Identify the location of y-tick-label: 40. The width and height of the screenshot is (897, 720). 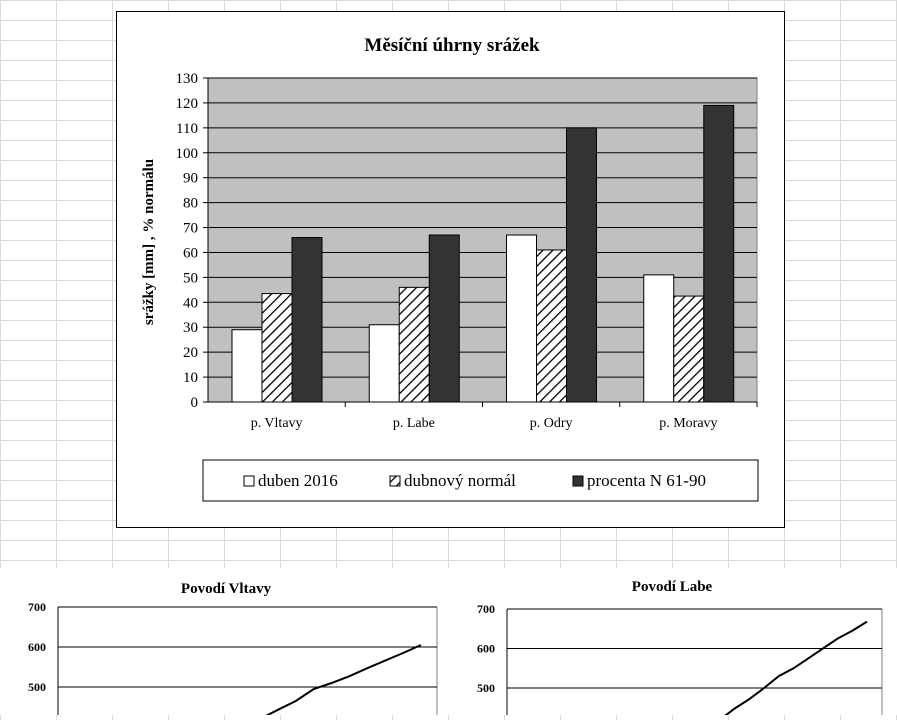
(190, 303).